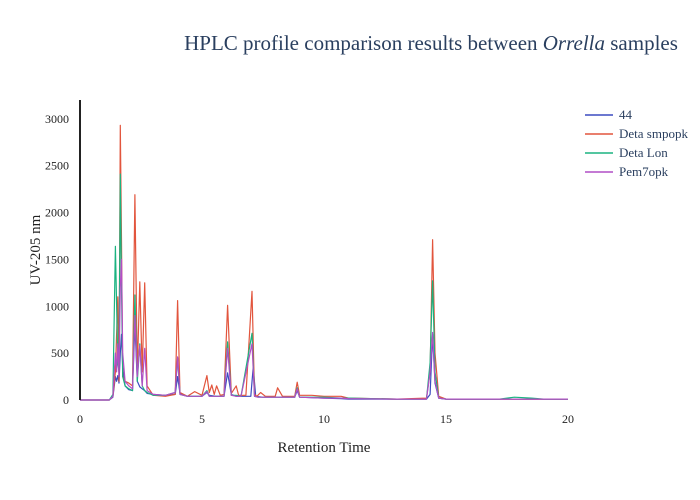  I want to click on legend-label-2: Deta Lon, so click(643, 152).